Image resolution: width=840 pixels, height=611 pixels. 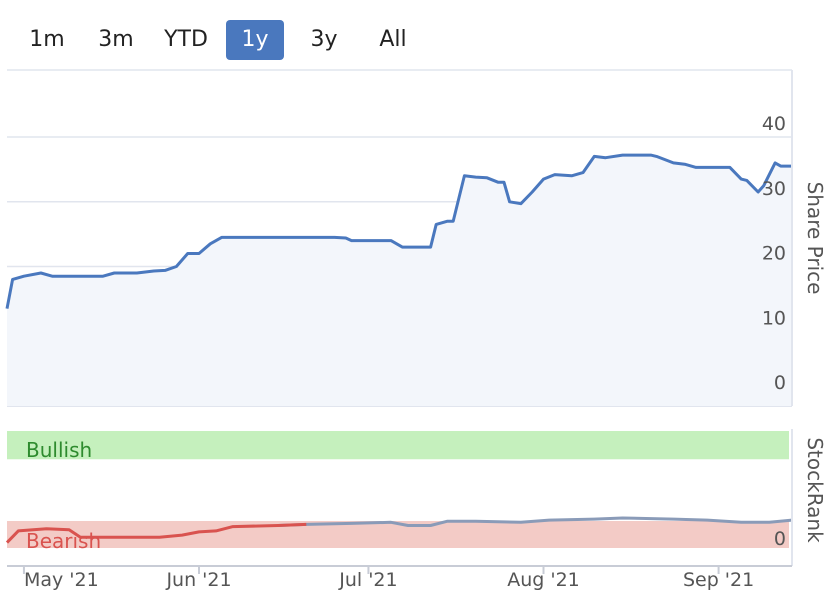 What do you see at coordinates (780, 383) in the screenshot?
I see `price-tick-label: 0` at bounding box center [780, 383].